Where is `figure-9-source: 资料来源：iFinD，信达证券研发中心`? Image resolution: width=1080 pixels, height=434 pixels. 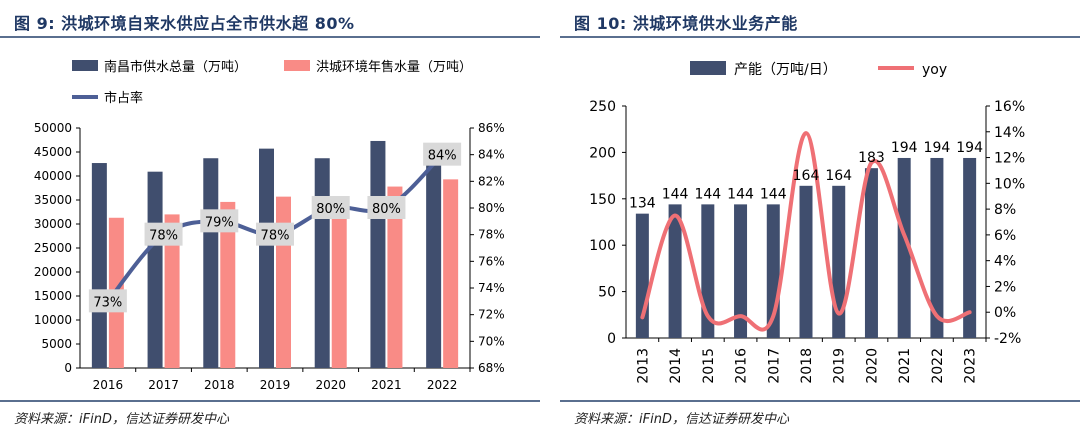
figure-9-source: 资料来源：iFinD，信达证券研发中心 is located at coordinates (121, 419).